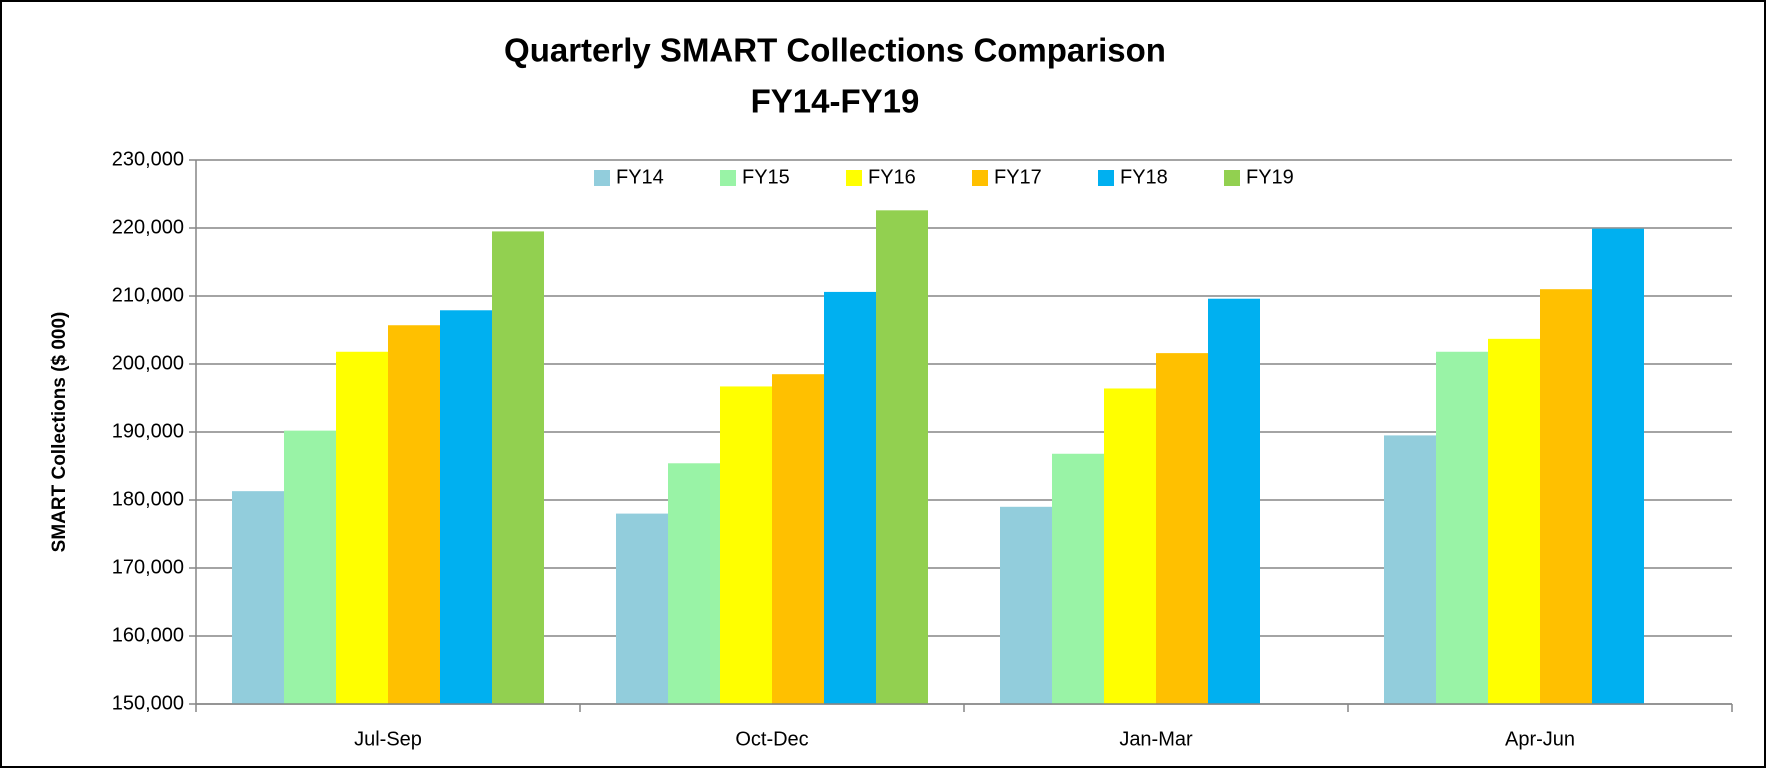 The image size is (1766, 768). I want to click on y-axis-label: SMART Collections ($ 000), so click(59, 432).